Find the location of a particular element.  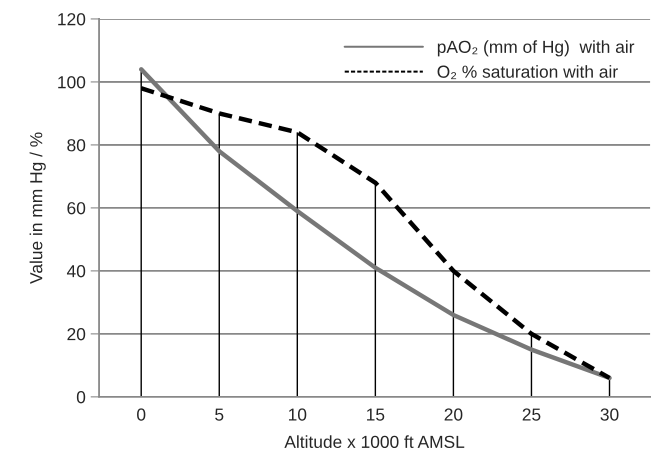

x-tick-label: 20 is located at coordinates (453, 414).